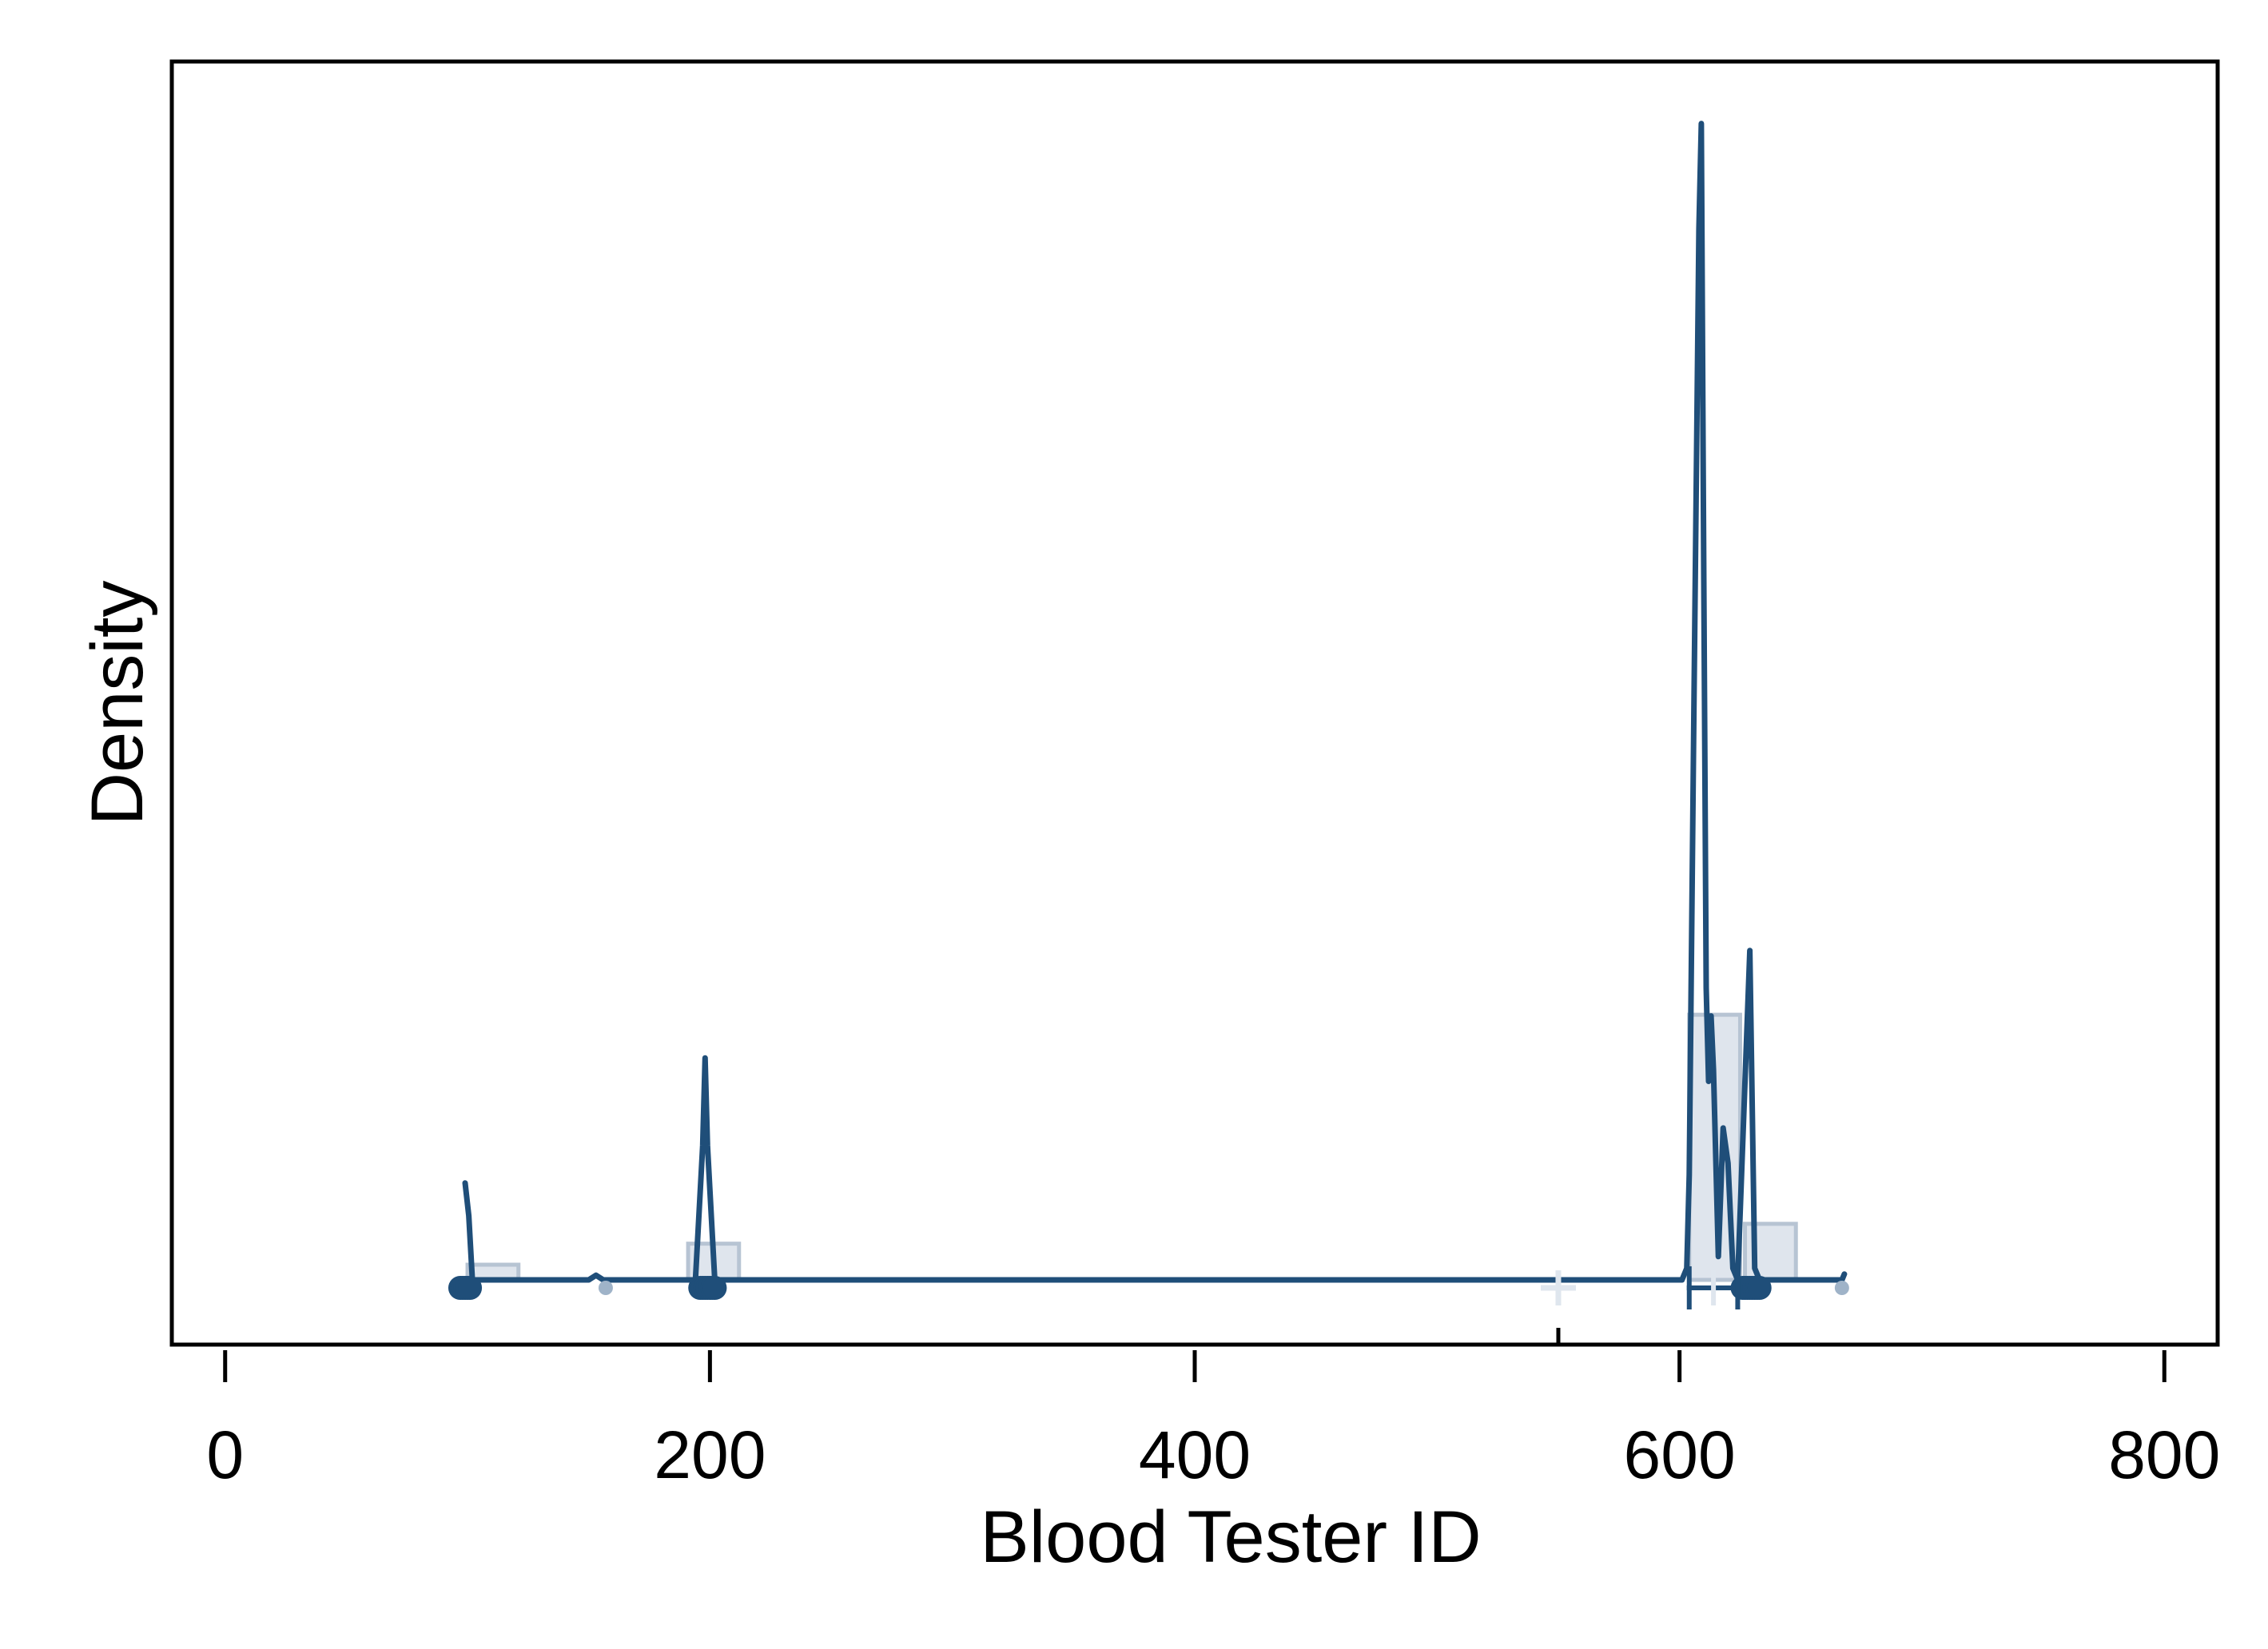 This screenshot has width=2268, height=1649. I want to click on x-tick-label: 800, so click(2164, 1454).